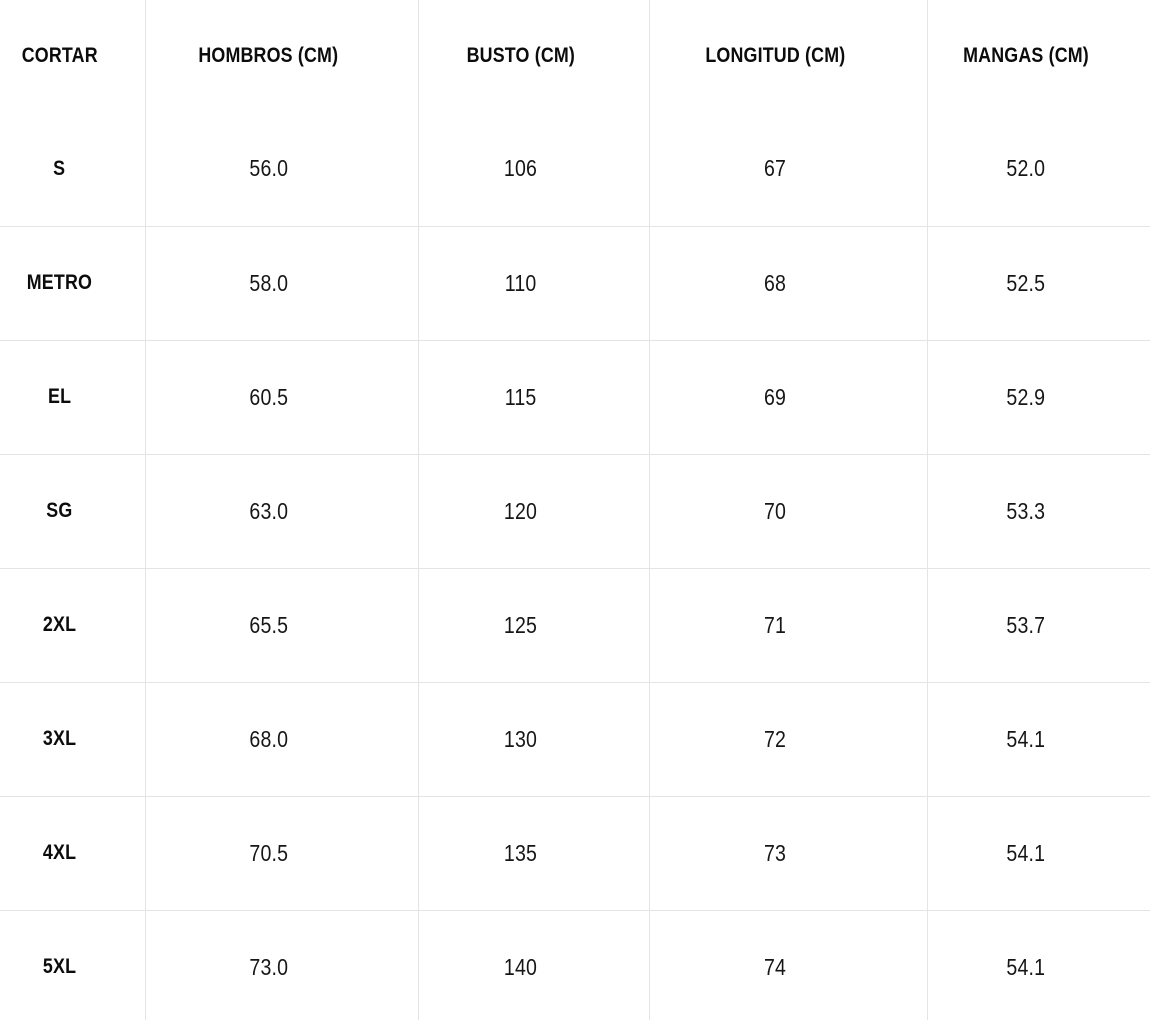  I want to click on column-header-label: HOMBROS (CM), so click(268, 55).